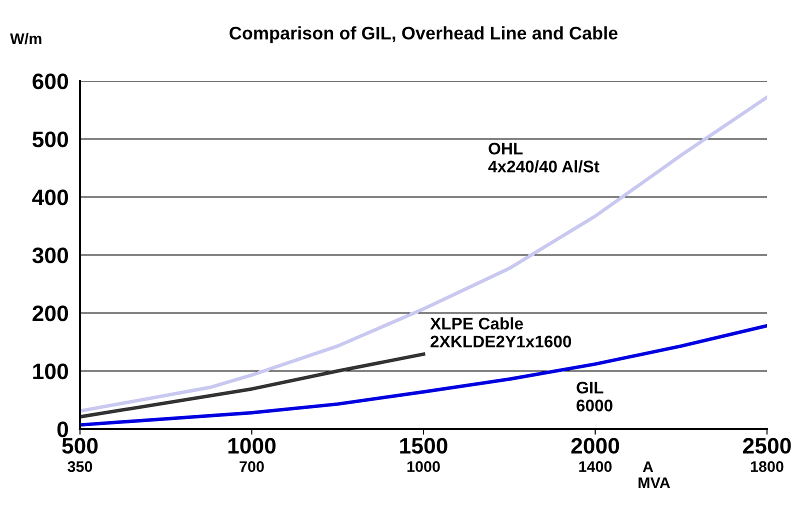 The height and width of the screenshot is (506, 801). What do you see at coordinates (424, 35) in the screenshot?
I see `chart-title: Comparison of GIL, Overhead Line and Cable` at bounding box center [424, 35].